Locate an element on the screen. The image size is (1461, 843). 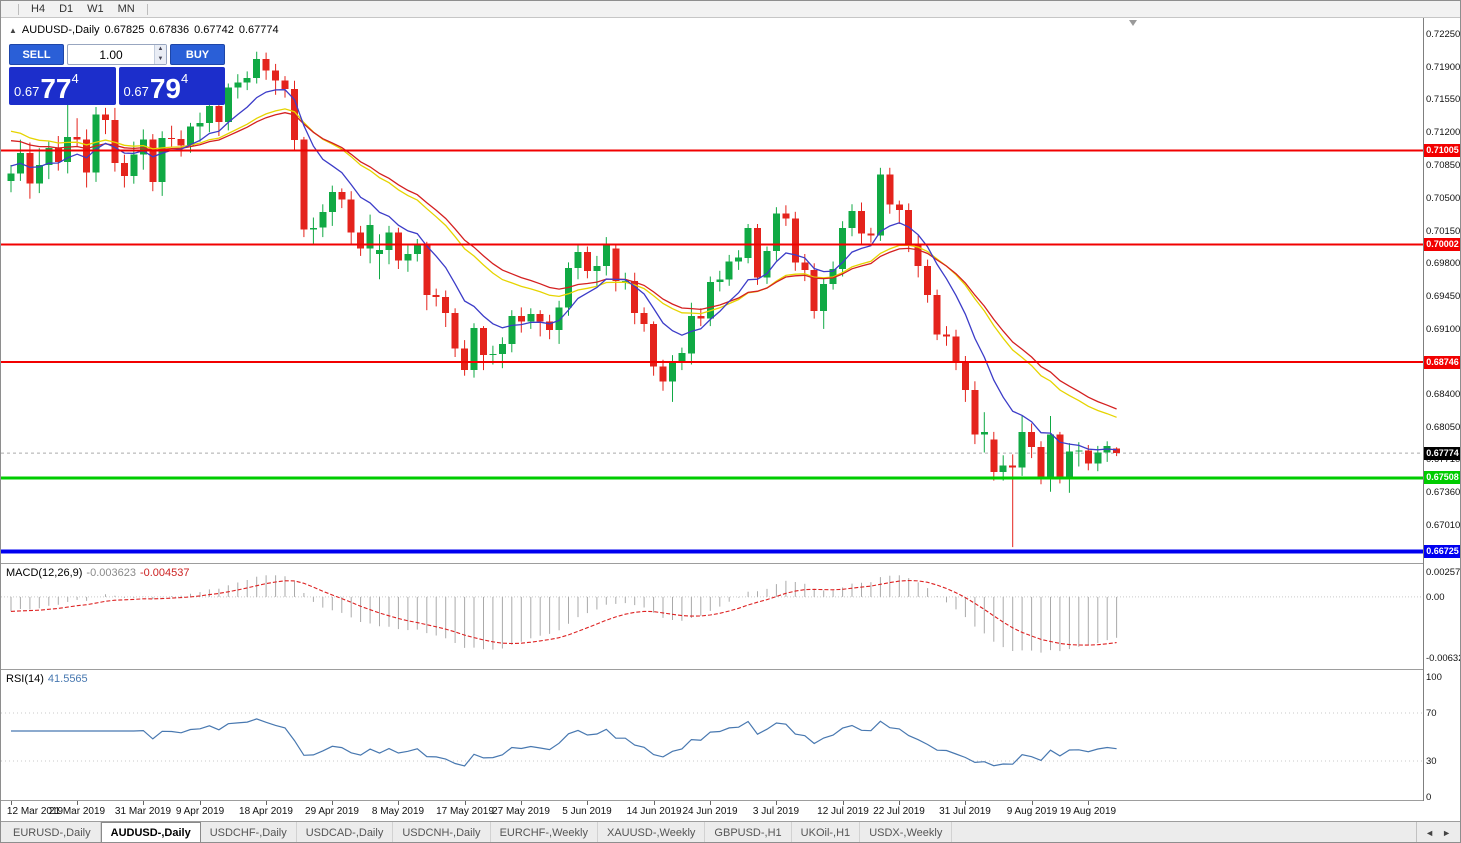
rsi-value: 41.5565 is located at coordinates (67, 679).